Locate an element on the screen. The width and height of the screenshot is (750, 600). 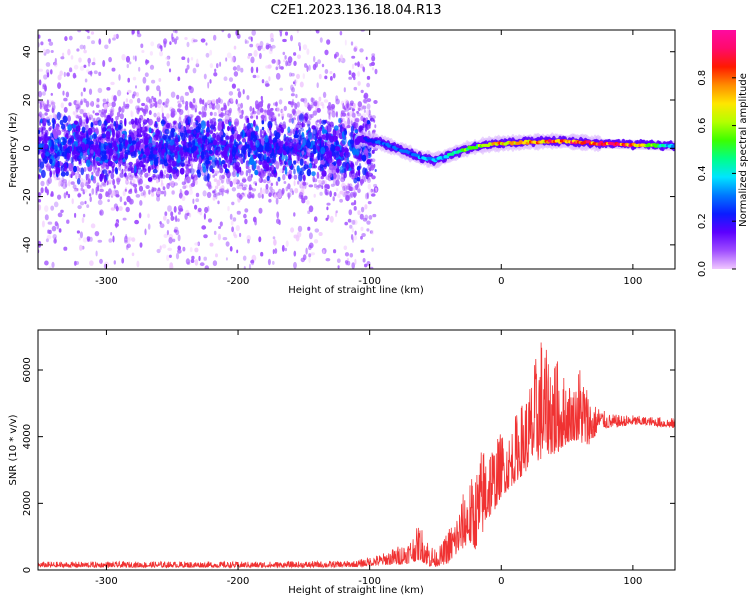
spectrogram-y-tick-label: 20 is located at coordinates (27, 100).